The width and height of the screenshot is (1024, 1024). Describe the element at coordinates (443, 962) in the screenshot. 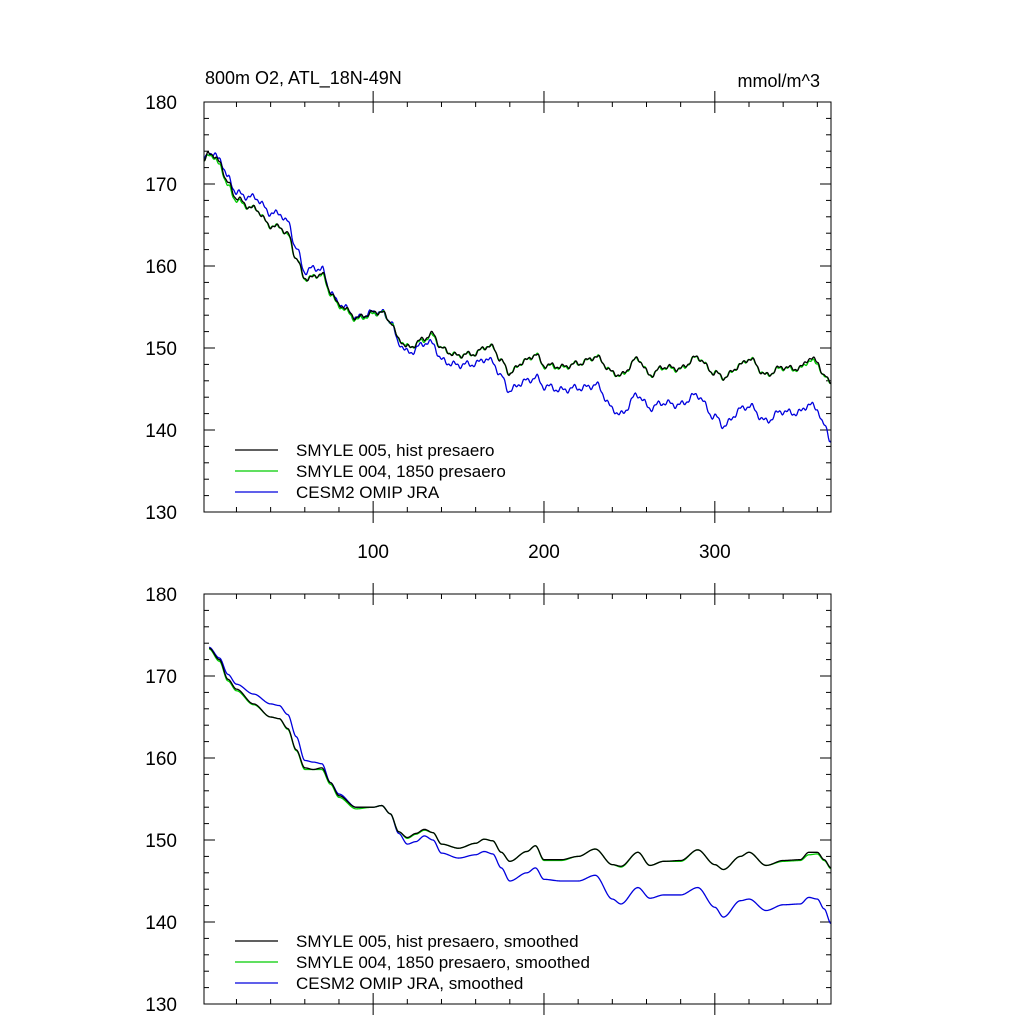

I see `legend-label-smyle004-smoothed: SMYLE 004, 1850 presaero, smoothed` at that location.